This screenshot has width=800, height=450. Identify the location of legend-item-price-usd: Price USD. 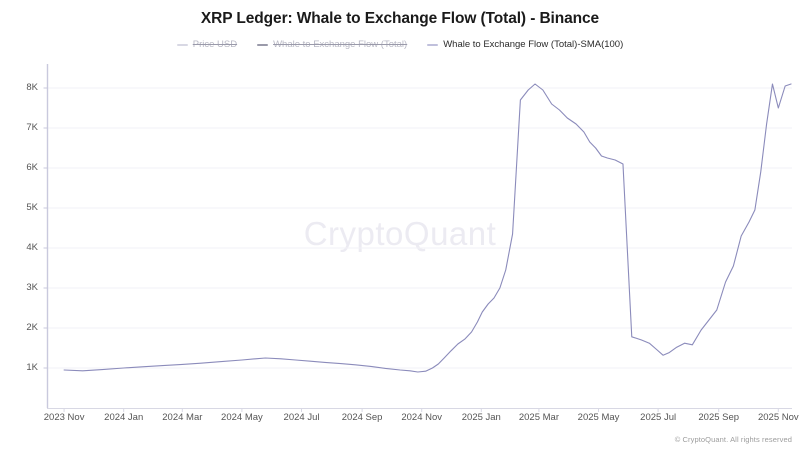
(207, 45).